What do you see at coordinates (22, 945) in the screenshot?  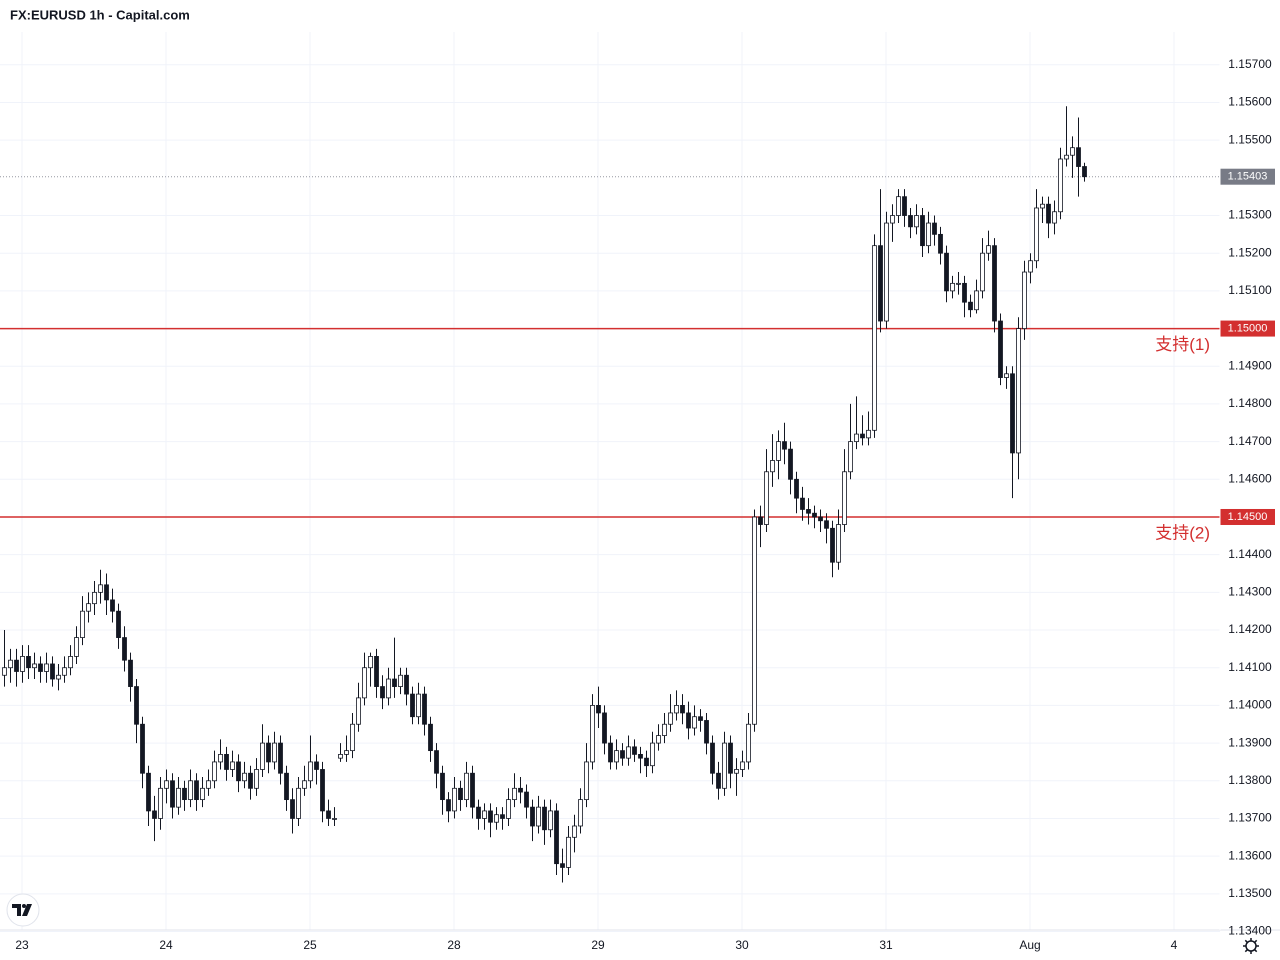 I see `x-tick-label: 23` at bounding box center [22, 945].